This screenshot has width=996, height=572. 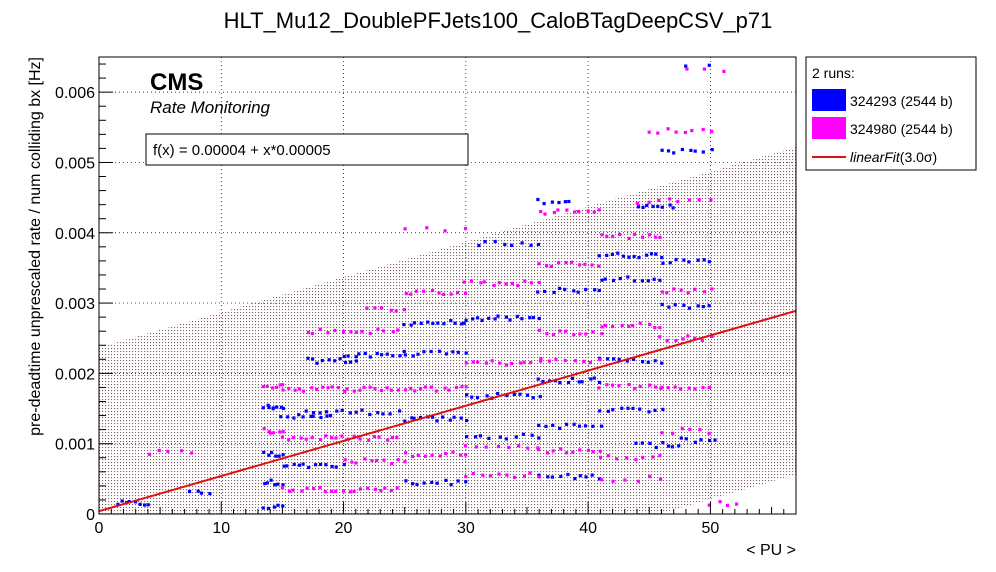 What do you see at coordinates (875, 157) in the screenshot?
I see `legend-label-linear-fit-main: linearFit` at bounding box center [875, 157].